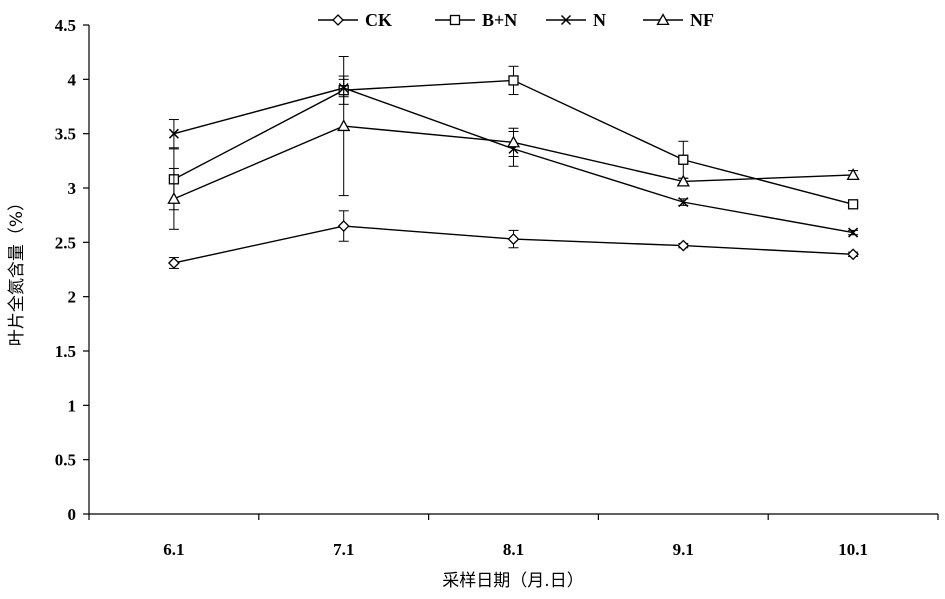 This screenshot has width=945, height=599. I want to click on x-tick-label: 8.1, so click(513, 549).